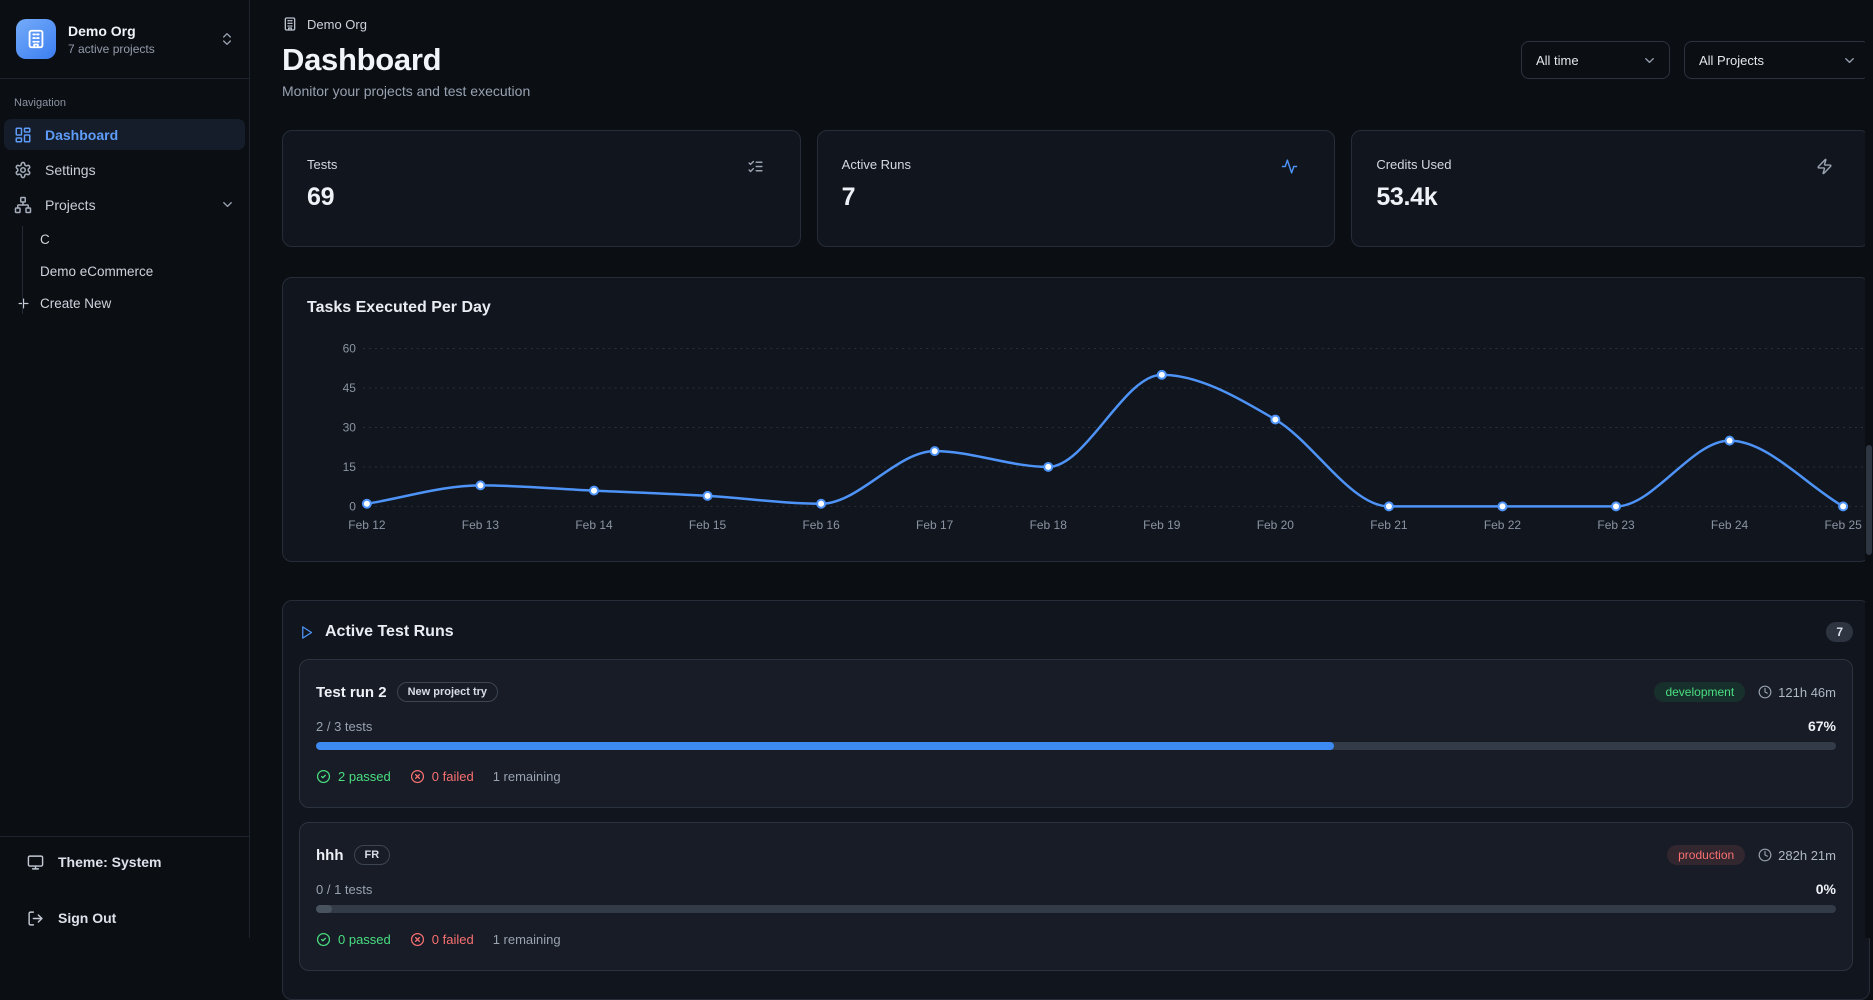 The height and width of the screenshot is (1000, 1873). I want to click on active-test-runs-header: Active Test Runs 7, so click(1076, 632).